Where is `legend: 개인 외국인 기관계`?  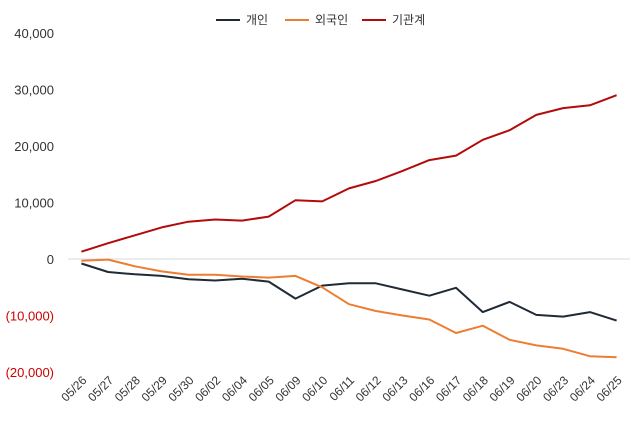 legend: 개인 외국인 기관계 is located at coordinates (320, 20).